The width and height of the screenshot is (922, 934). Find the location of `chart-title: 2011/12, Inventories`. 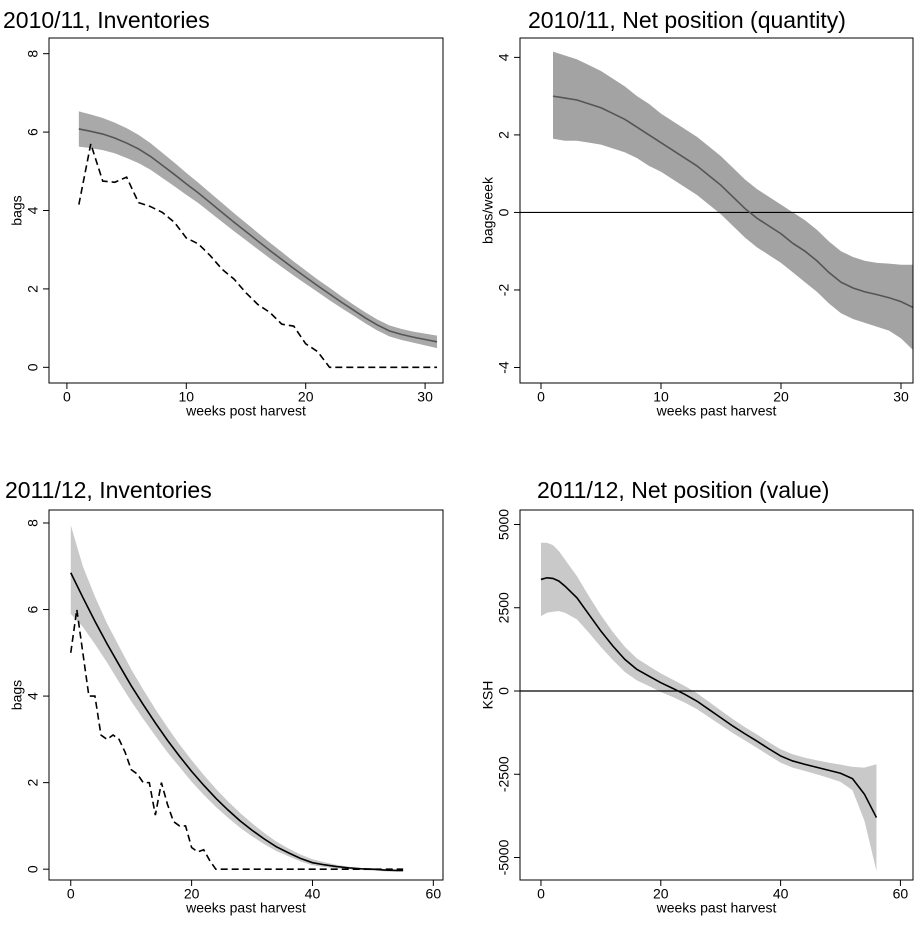

chart-title: 2011/12, Inventories is located at coordinates (108, 490).